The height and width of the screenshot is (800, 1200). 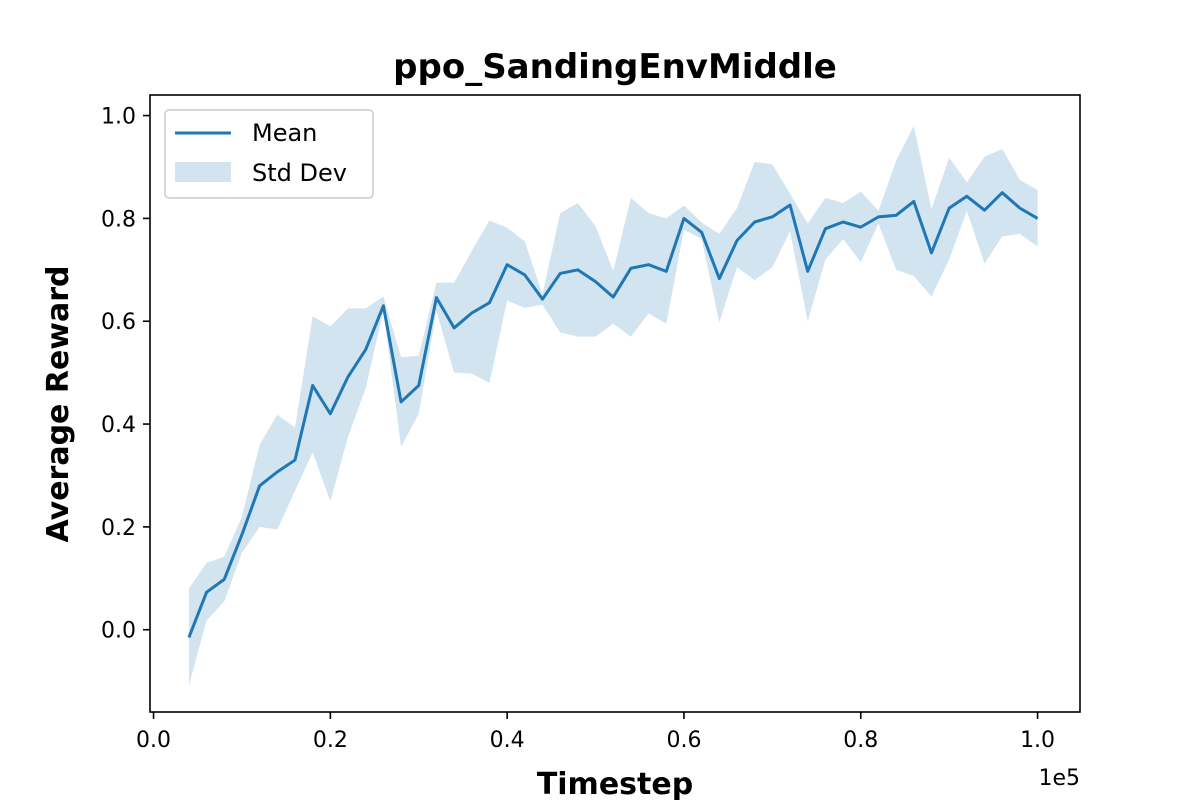 I want to click on x-axis-ticks: 0.0 0.2 0.4 0.6 0.8 1.0, so click(x=595, y=732).